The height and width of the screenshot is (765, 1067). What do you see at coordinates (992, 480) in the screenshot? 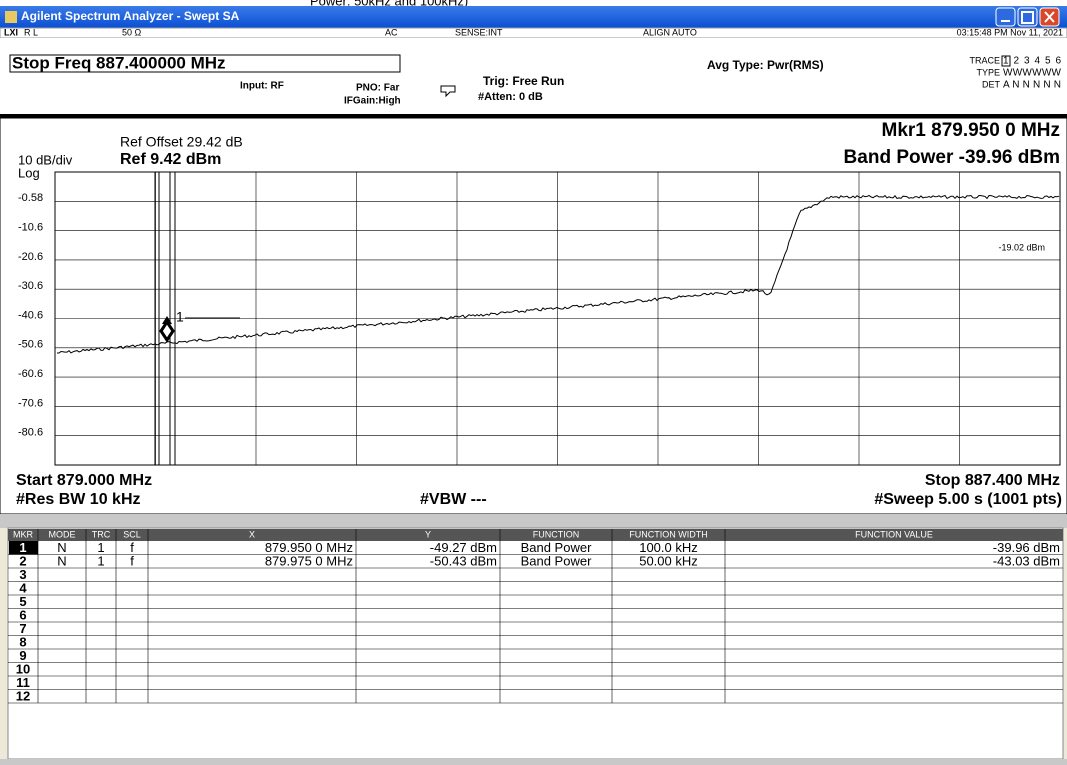
I see `stop-freq: Stop 887.400 MHz` at bounding box center [992, 480].